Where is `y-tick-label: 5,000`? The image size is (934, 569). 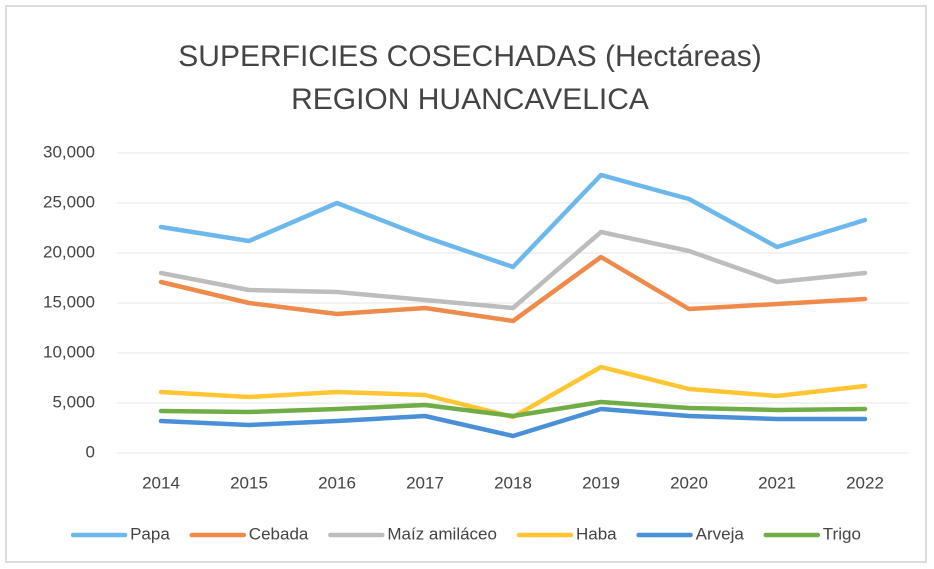
y-tick-label: 5,000 is located at coordinates (73, 401).